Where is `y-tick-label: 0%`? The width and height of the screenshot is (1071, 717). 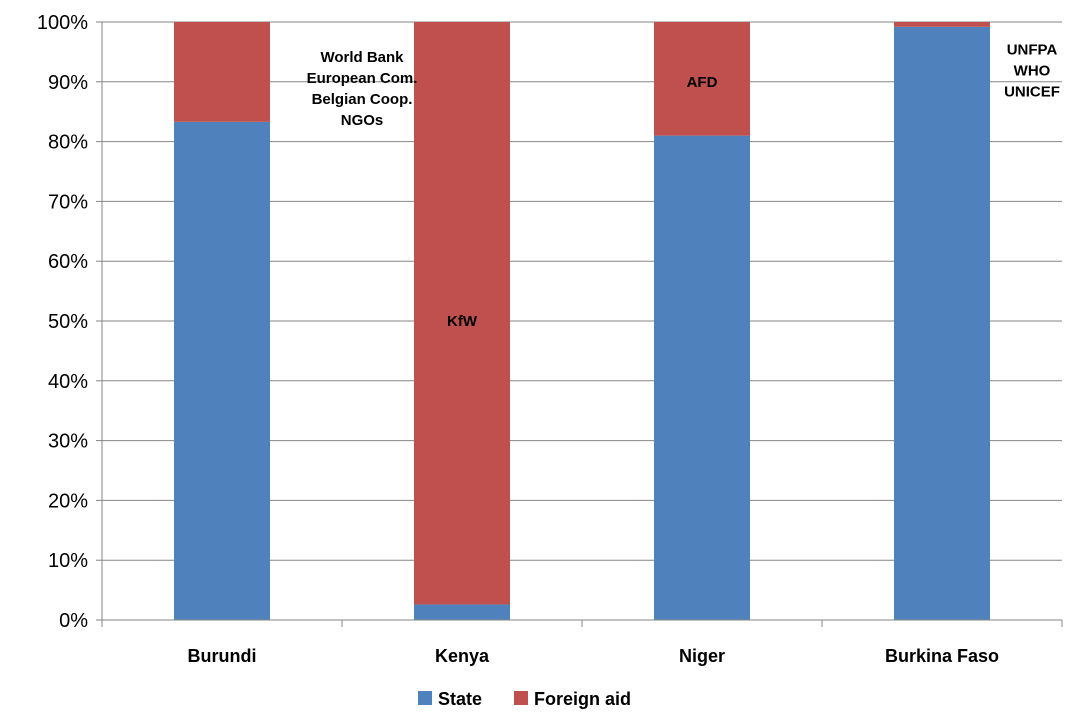
y-tick-label: 0% is located at coordinates (73, 621).